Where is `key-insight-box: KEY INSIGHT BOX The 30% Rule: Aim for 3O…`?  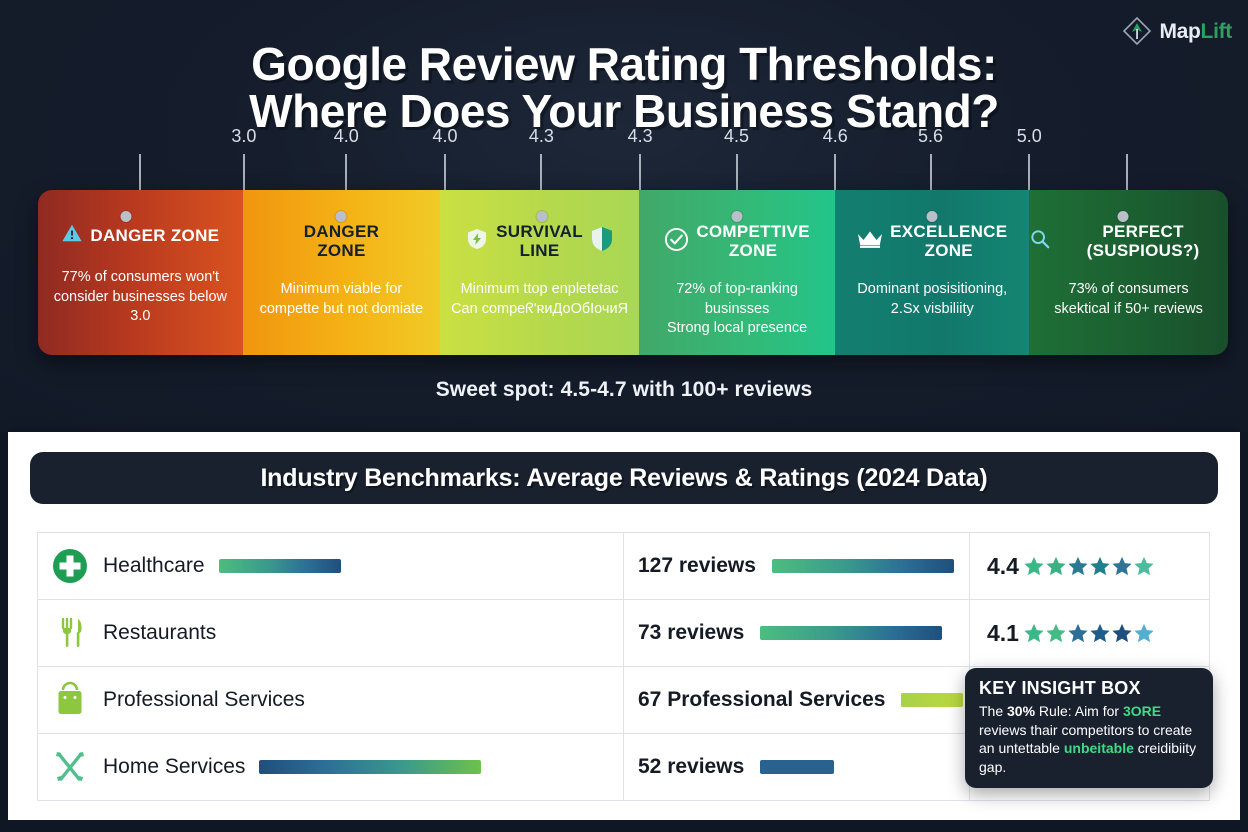
key-insight-box: KEY INSIGHT BOX The 30% Rule: Aim for 3O… is located at coordinates (1089, 728).